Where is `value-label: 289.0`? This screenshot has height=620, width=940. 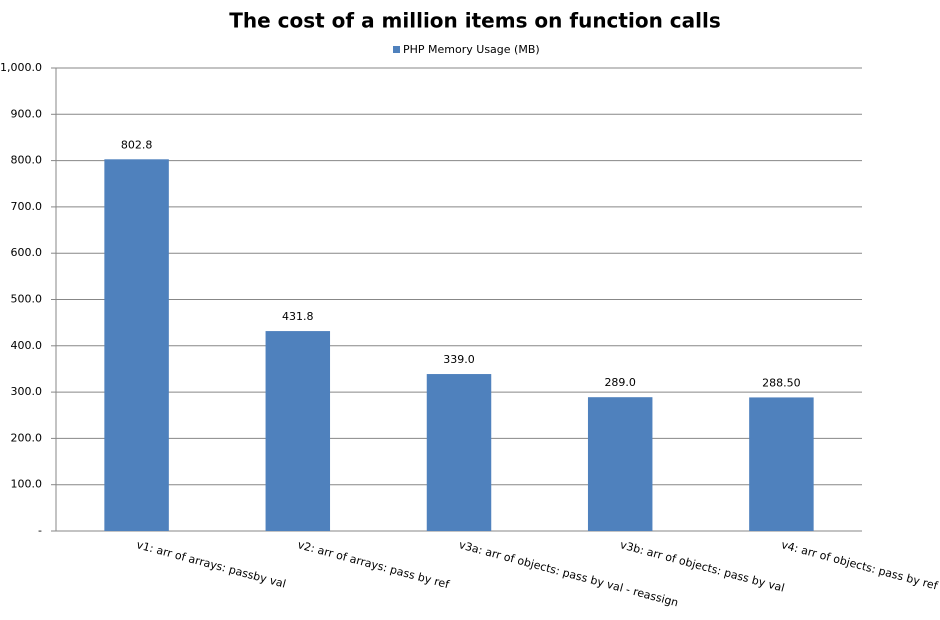 value-label: 289.0 is located at coordinates (620, 382).